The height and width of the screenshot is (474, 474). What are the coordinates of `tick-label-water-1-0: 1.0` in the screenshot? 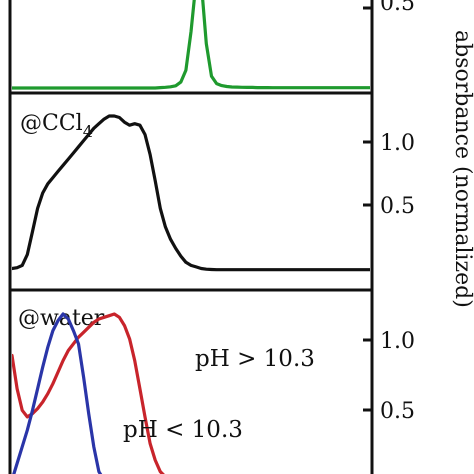 It's located at (397, 341).